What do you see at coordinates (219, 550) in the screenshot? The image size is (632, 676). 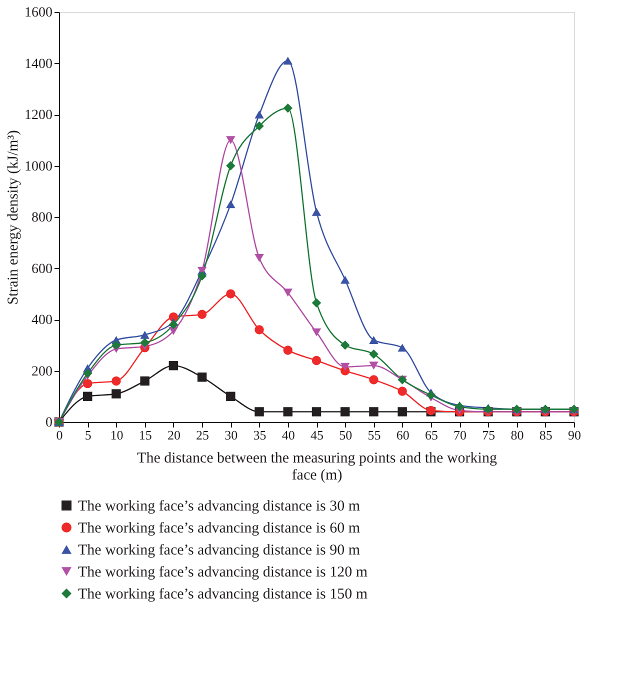 I see `legend-label: The working face’s advancing distance is 90 m` at bounding box center [219, 550].